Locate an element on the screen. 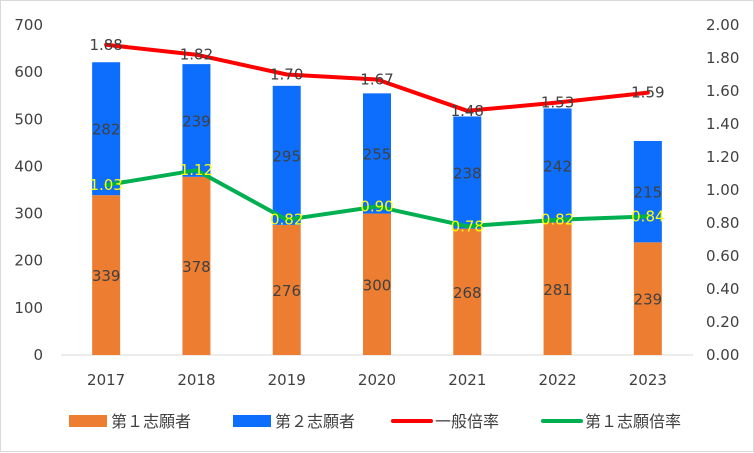  bar-first-choice-label: 239 is located at coordinates (648, 300).